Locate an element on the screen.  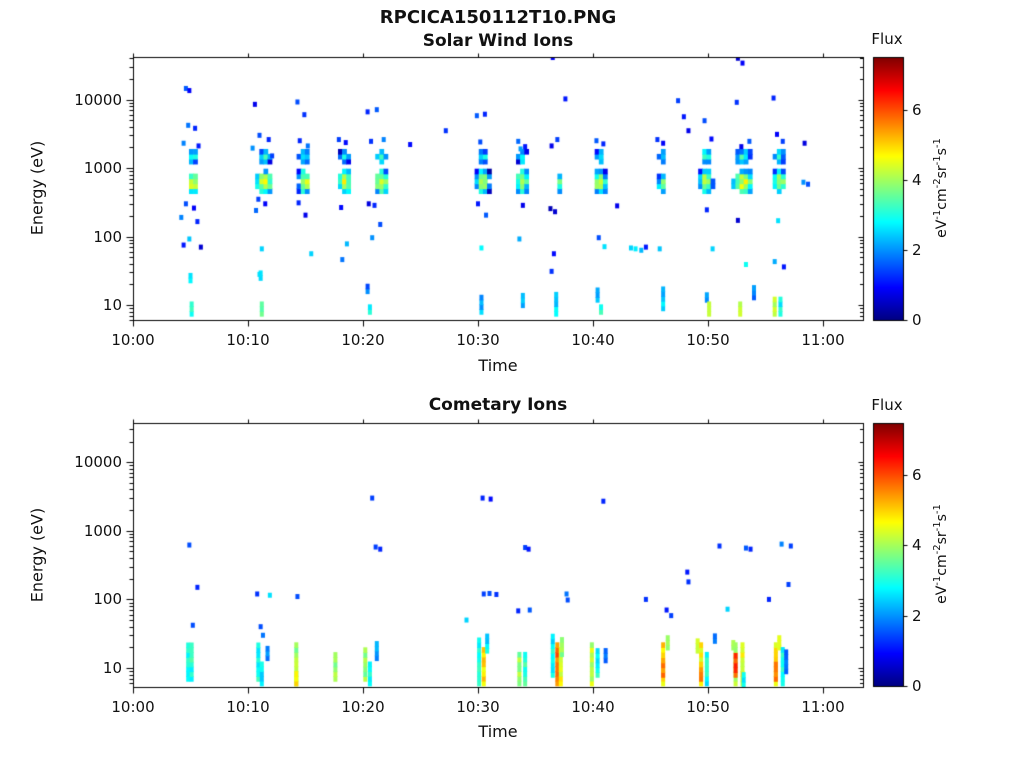
plot2-y-axis-label: Energy (eV) is located at coordinates (37, 555).